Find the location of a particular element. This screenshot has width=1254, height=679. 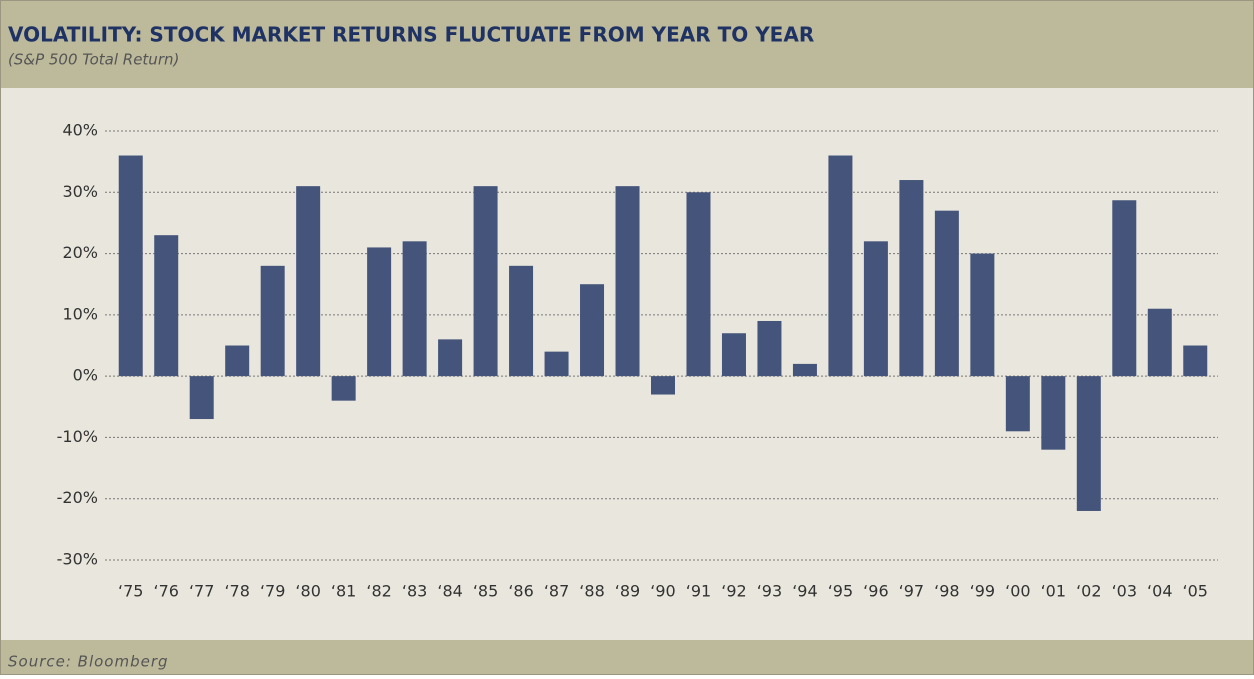

y-tick-label: 20% is located at coordinates (80, 252).